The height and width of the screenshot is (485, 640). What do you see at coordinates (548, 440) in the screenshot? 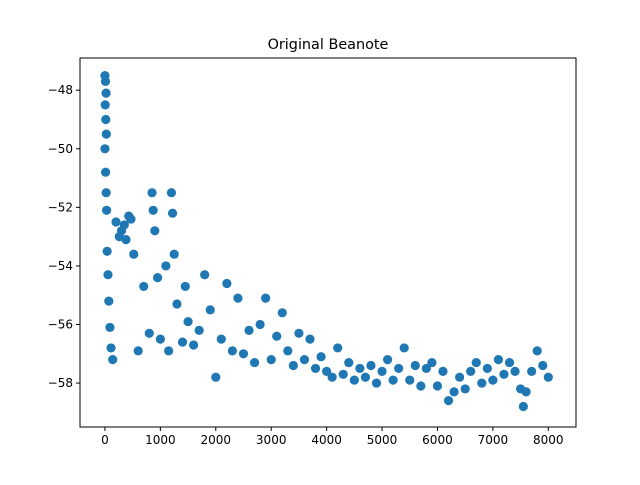
I see `x-tick-label: 8000` at bounding box center [548, 440].